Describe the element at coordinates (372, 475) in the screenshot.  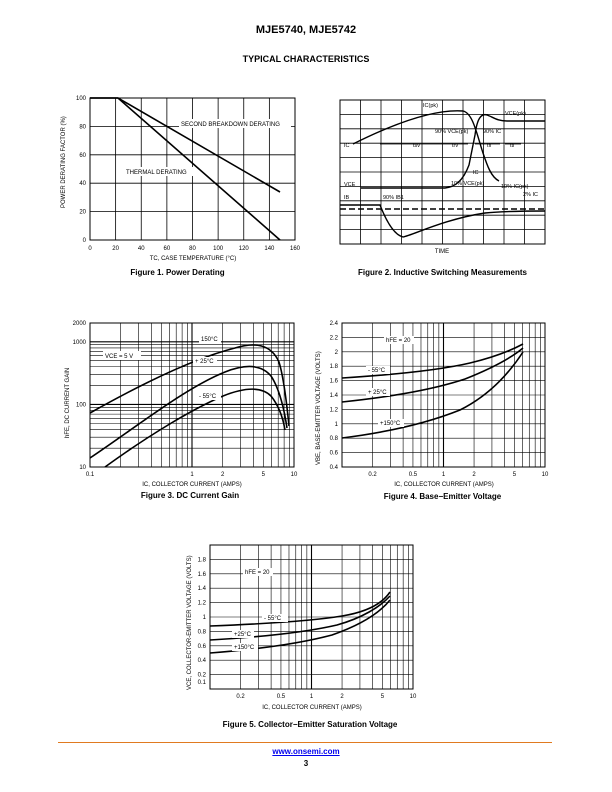
I see `fig4-x-tick: 0.2` at that location.